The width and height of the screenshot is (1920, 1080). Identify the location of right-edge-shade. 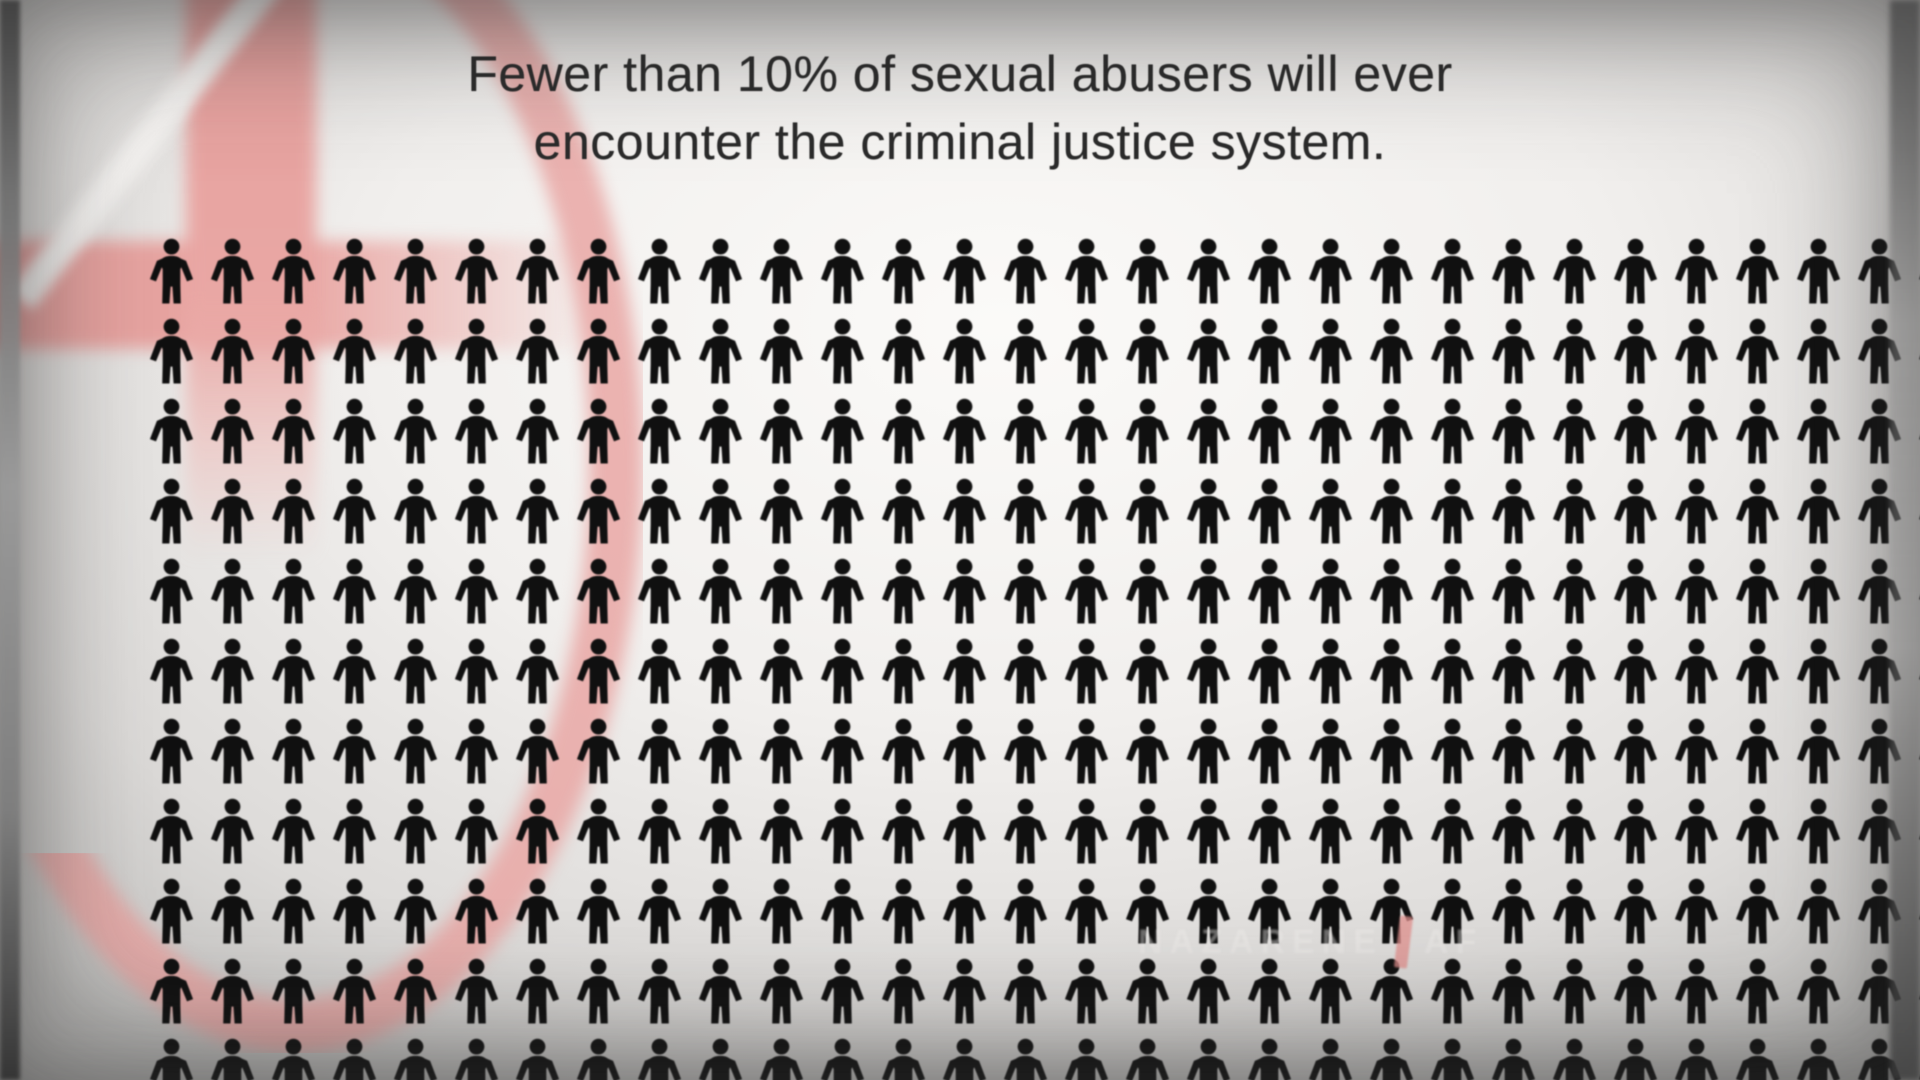
(1905, 540).